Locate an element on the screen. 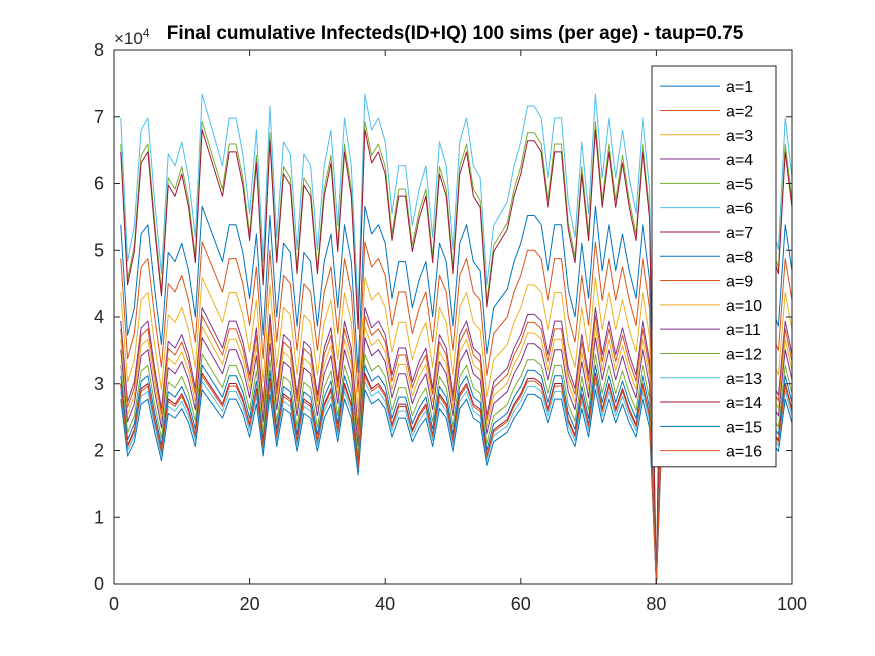 Image resolution: width=875 pixels, height=656 pixels. legend-label: a=16 is located at coordinates (744, 452).